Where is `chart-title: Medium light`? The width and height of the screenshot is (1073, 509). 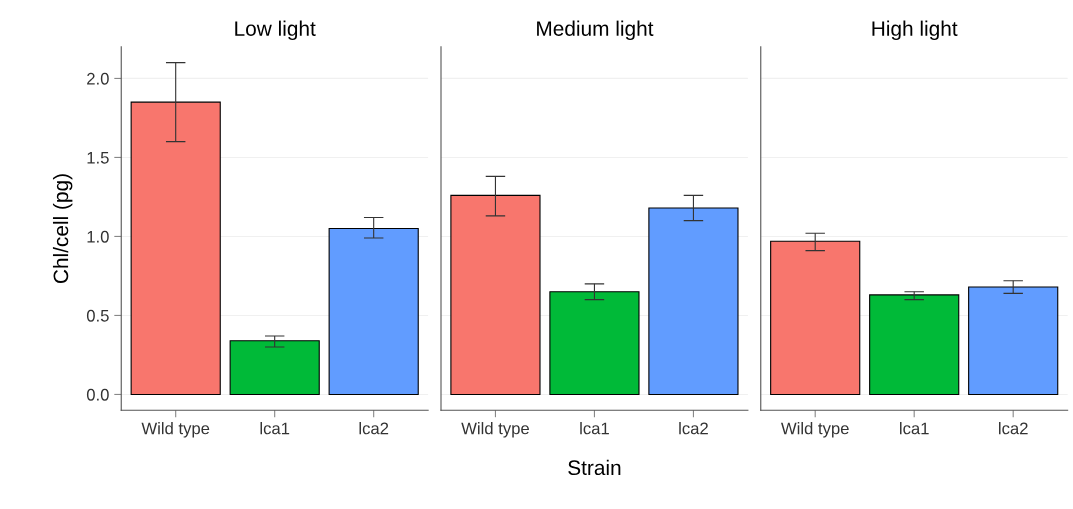 chart-title: Medium light is located at coordinates (595, 30).